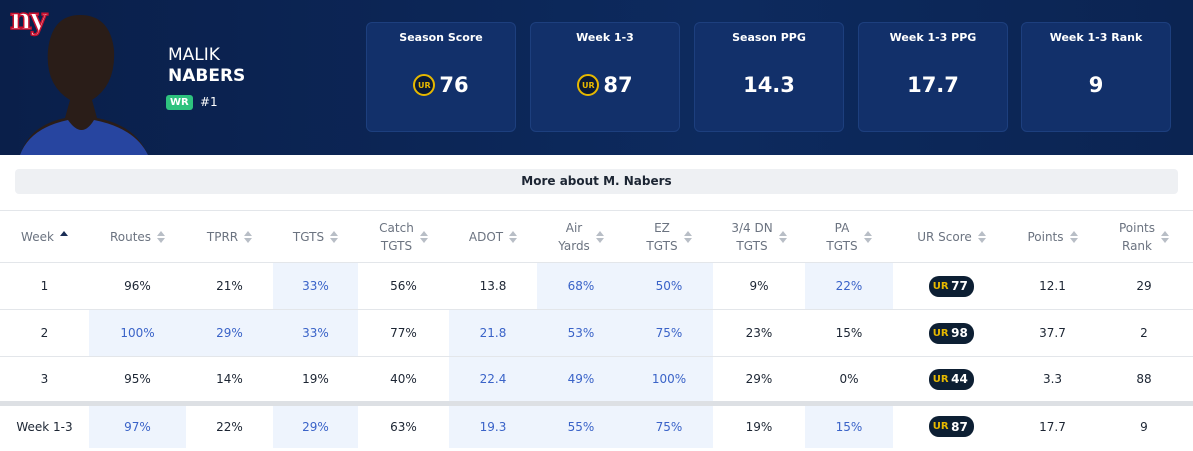 This screenshot has width=1193, height=451. I want to click on player-photo, so click(84, 85).